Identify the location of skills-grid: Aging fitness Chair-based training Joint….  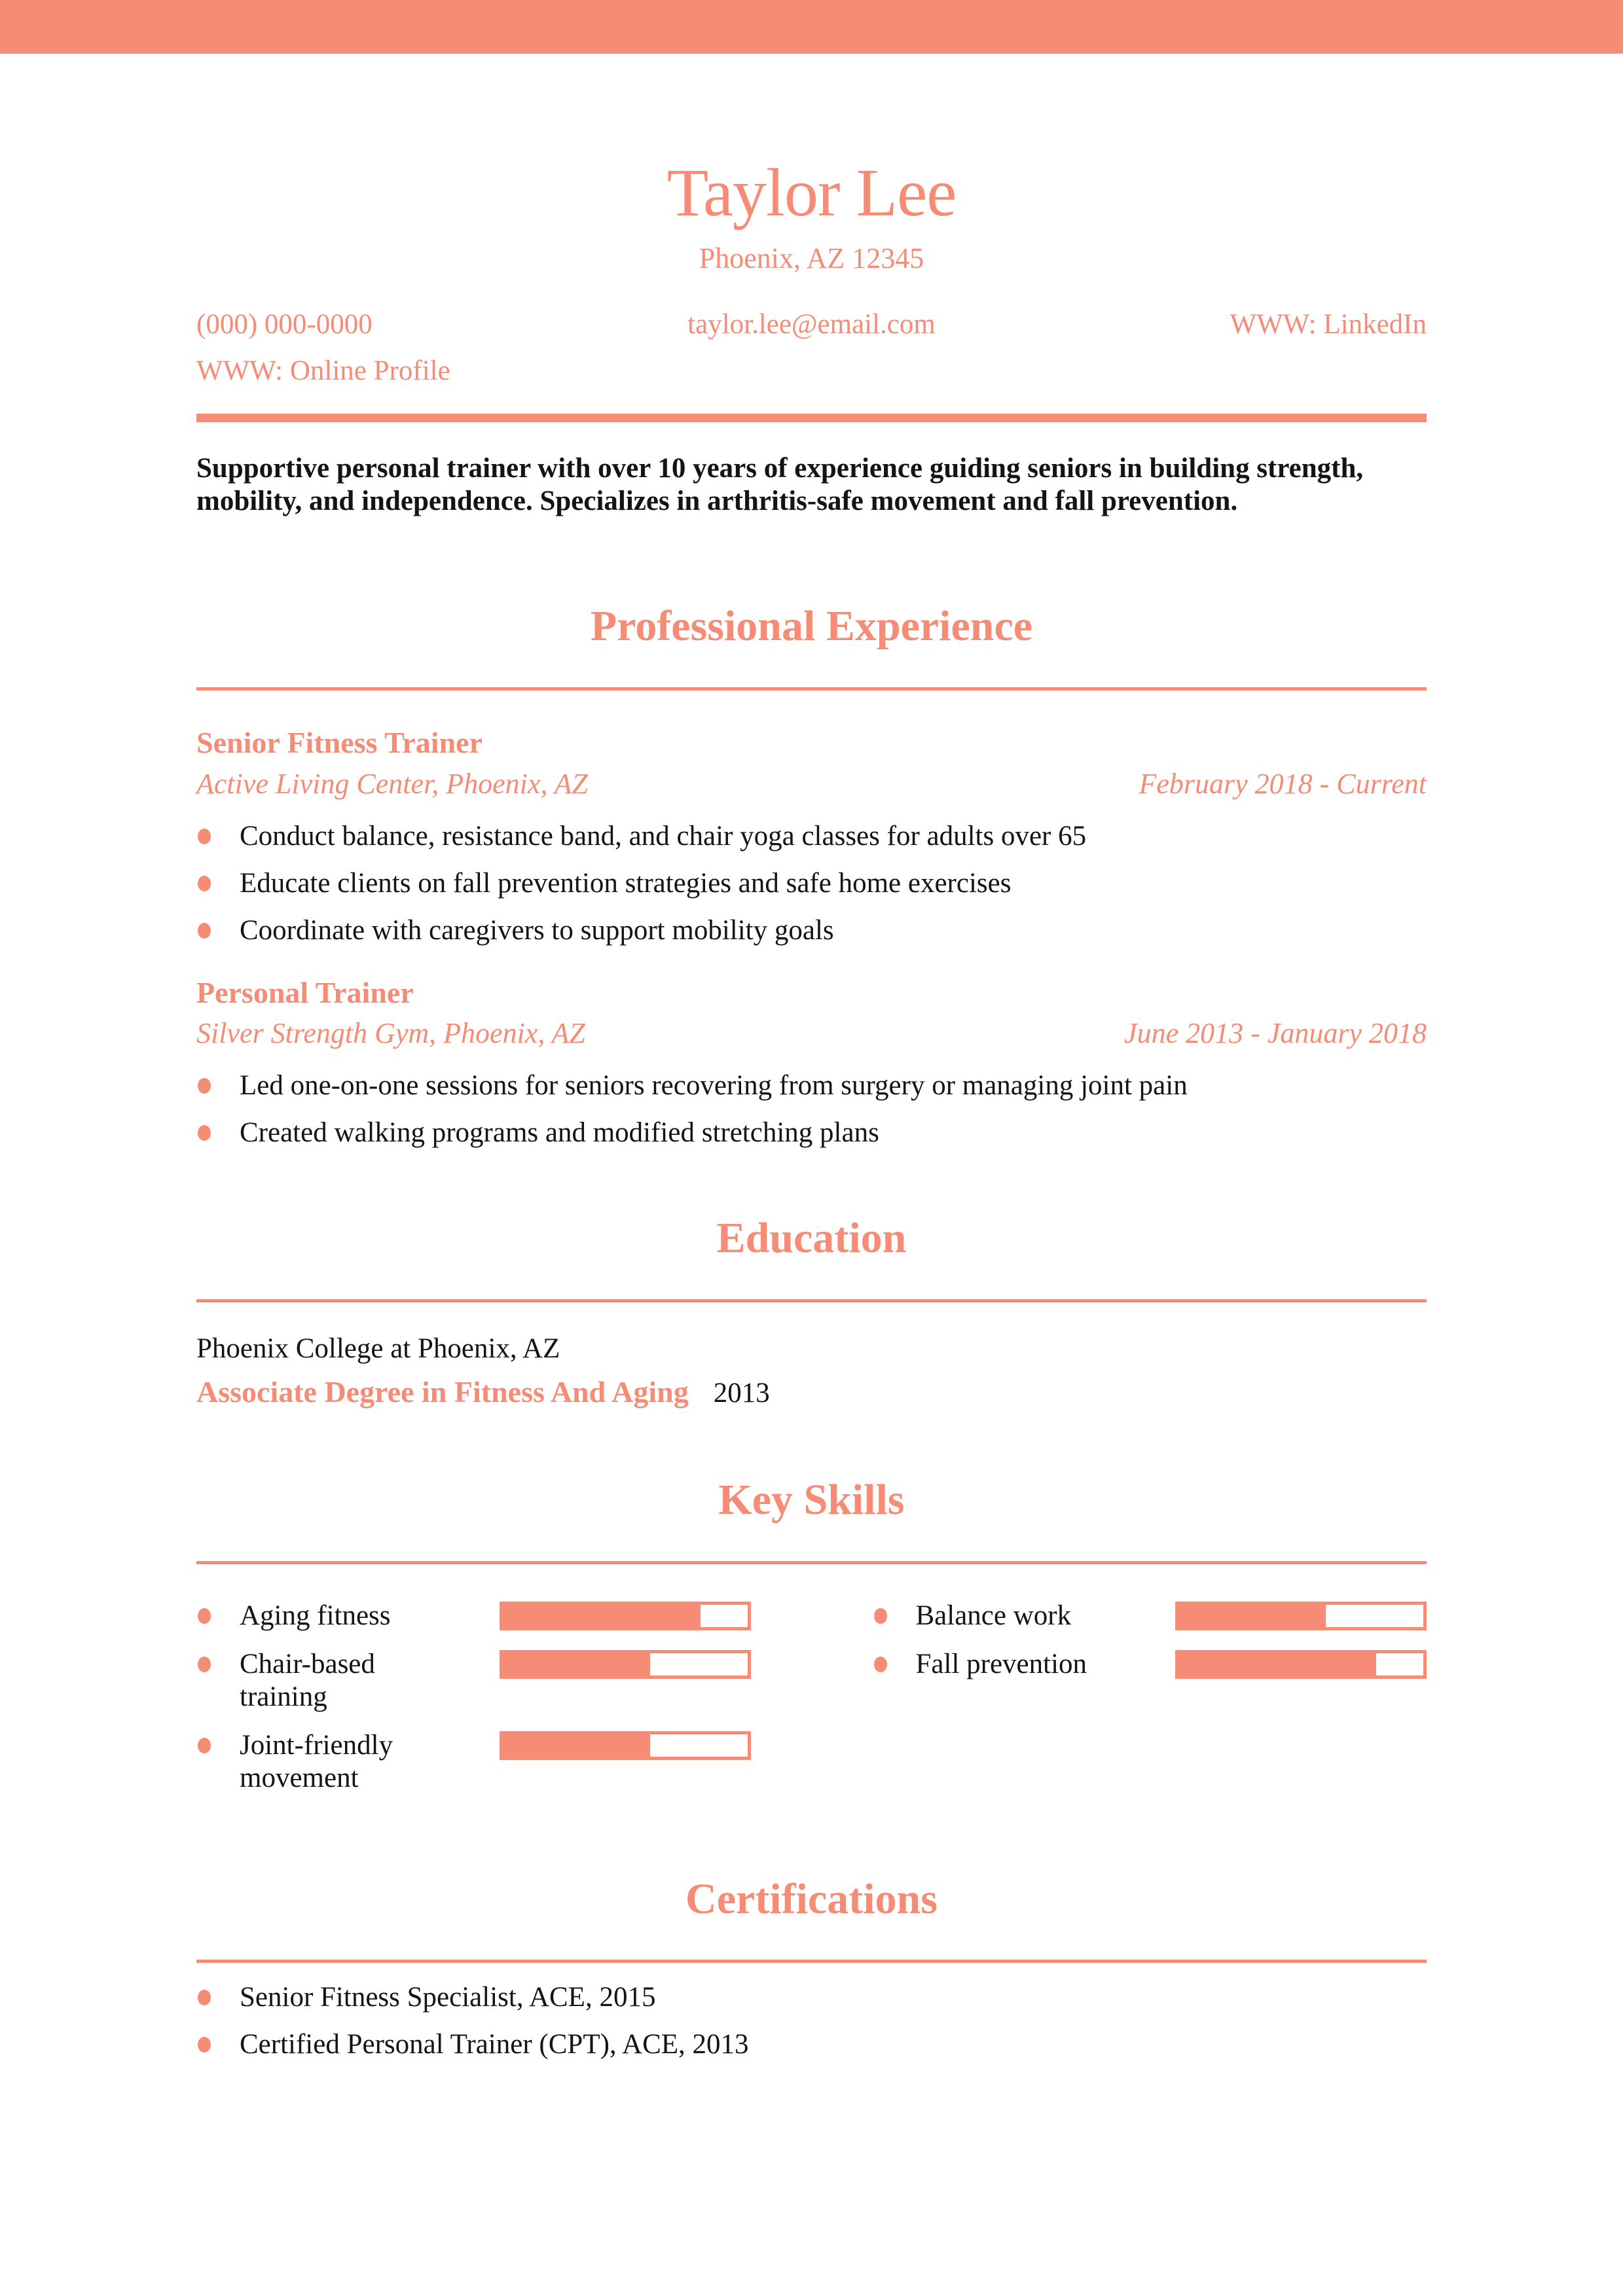
(811, 1705).